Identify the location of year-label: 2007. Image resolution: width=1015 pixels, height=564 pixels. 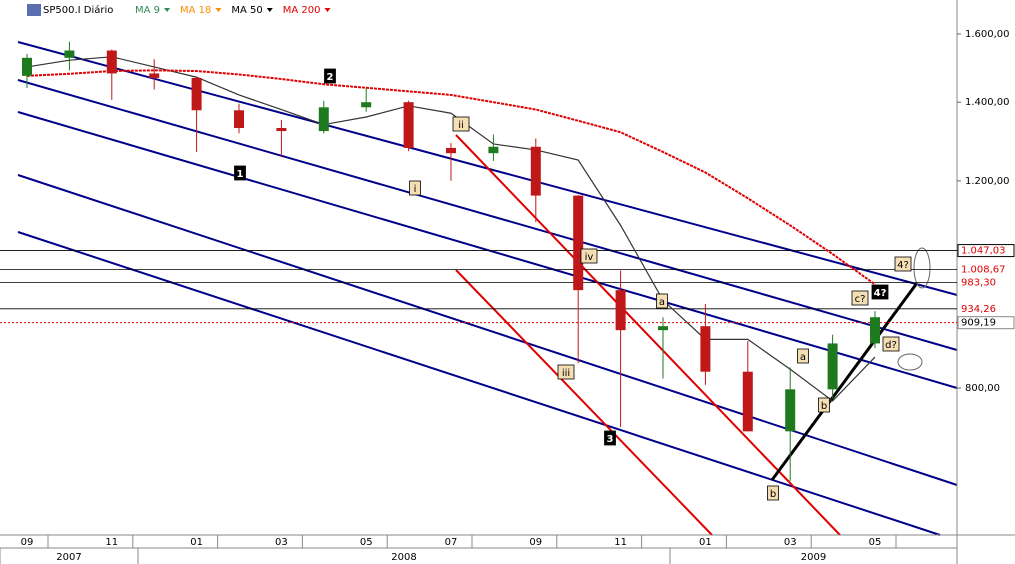
(68, 557).